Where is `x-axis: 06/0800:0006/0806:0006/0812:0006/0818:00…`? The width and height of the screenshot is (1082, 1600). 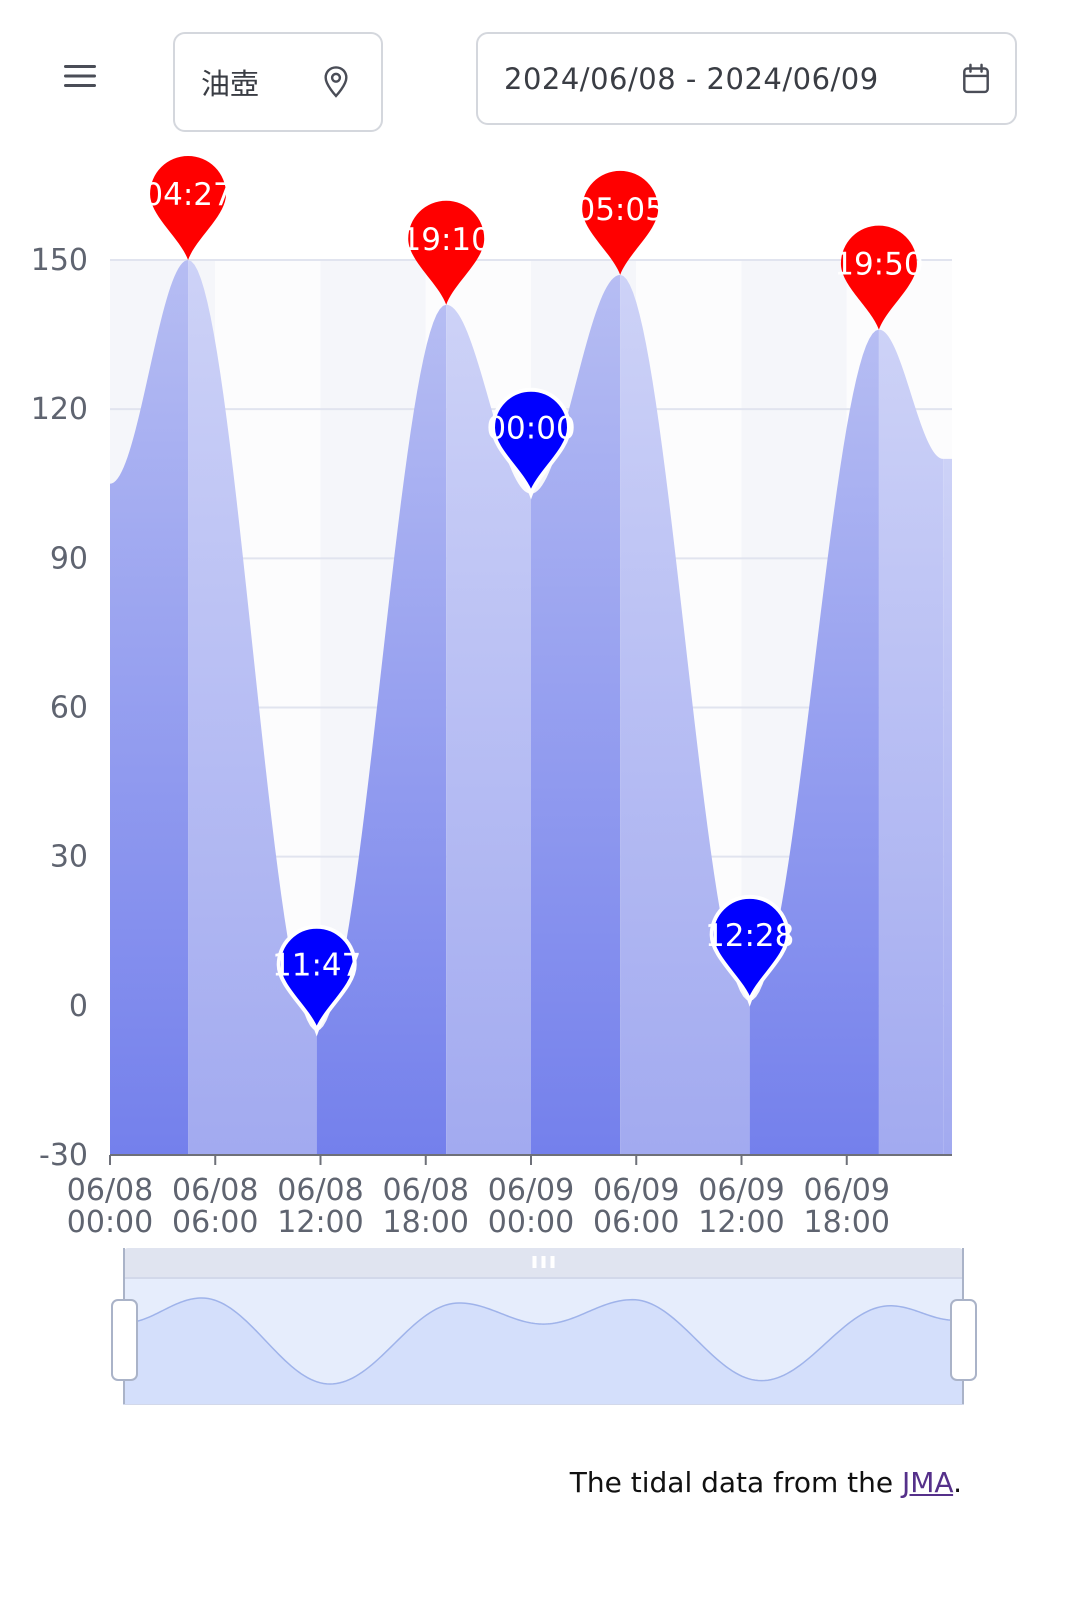 x-axis: 06/0800:0006/0806:0006/0812:0006/0818:00… is located at coordinates (509, 1197).